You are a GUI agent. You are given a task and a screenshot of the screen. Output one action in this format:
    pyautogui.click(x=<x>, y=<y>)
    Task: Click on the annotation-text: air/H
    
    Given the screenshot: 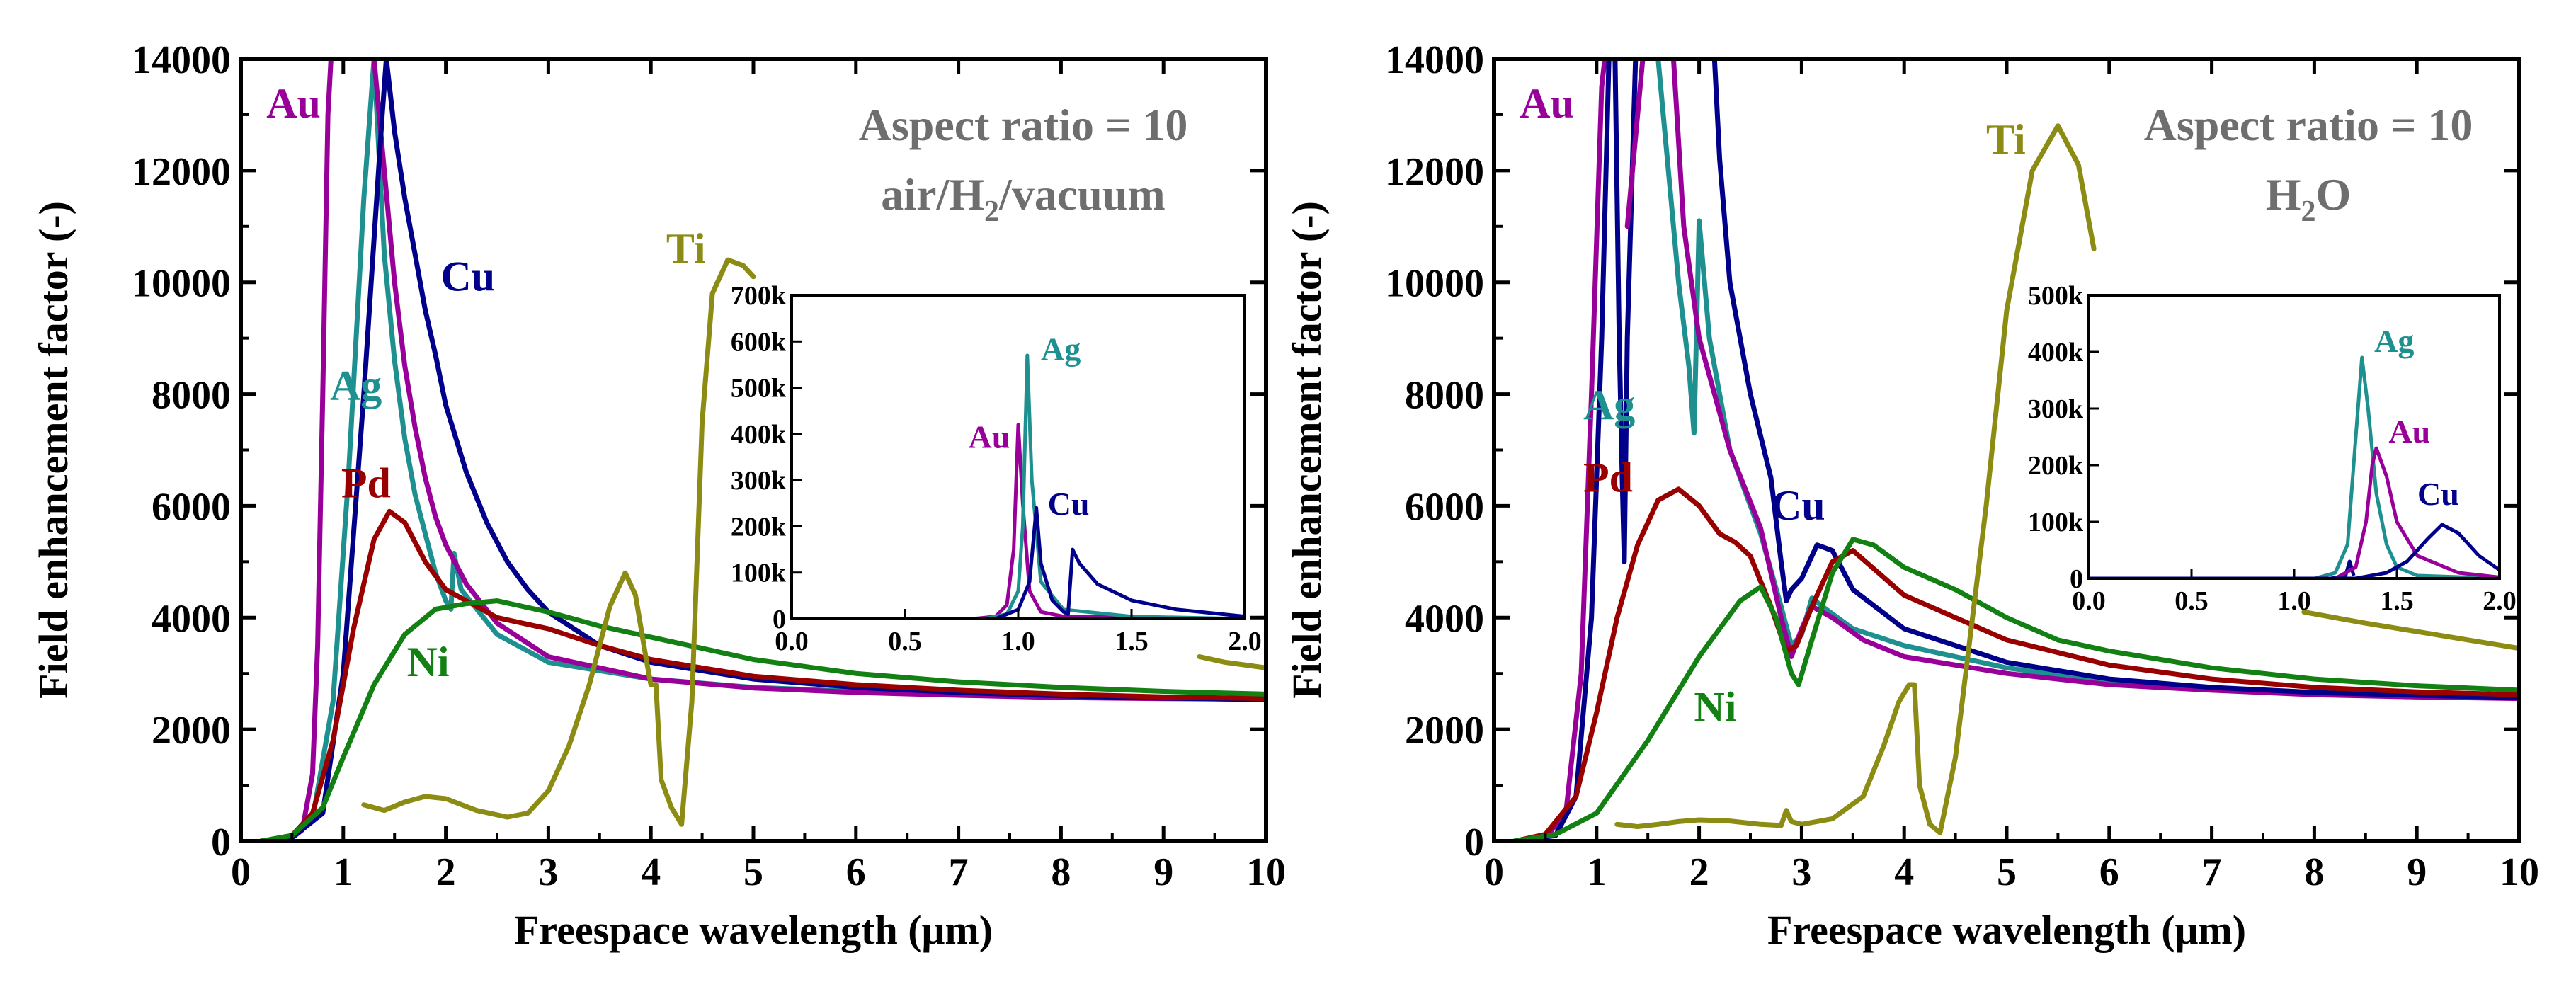 What is the action you would take?
    pyautogui.click(x=932, y=194)
    